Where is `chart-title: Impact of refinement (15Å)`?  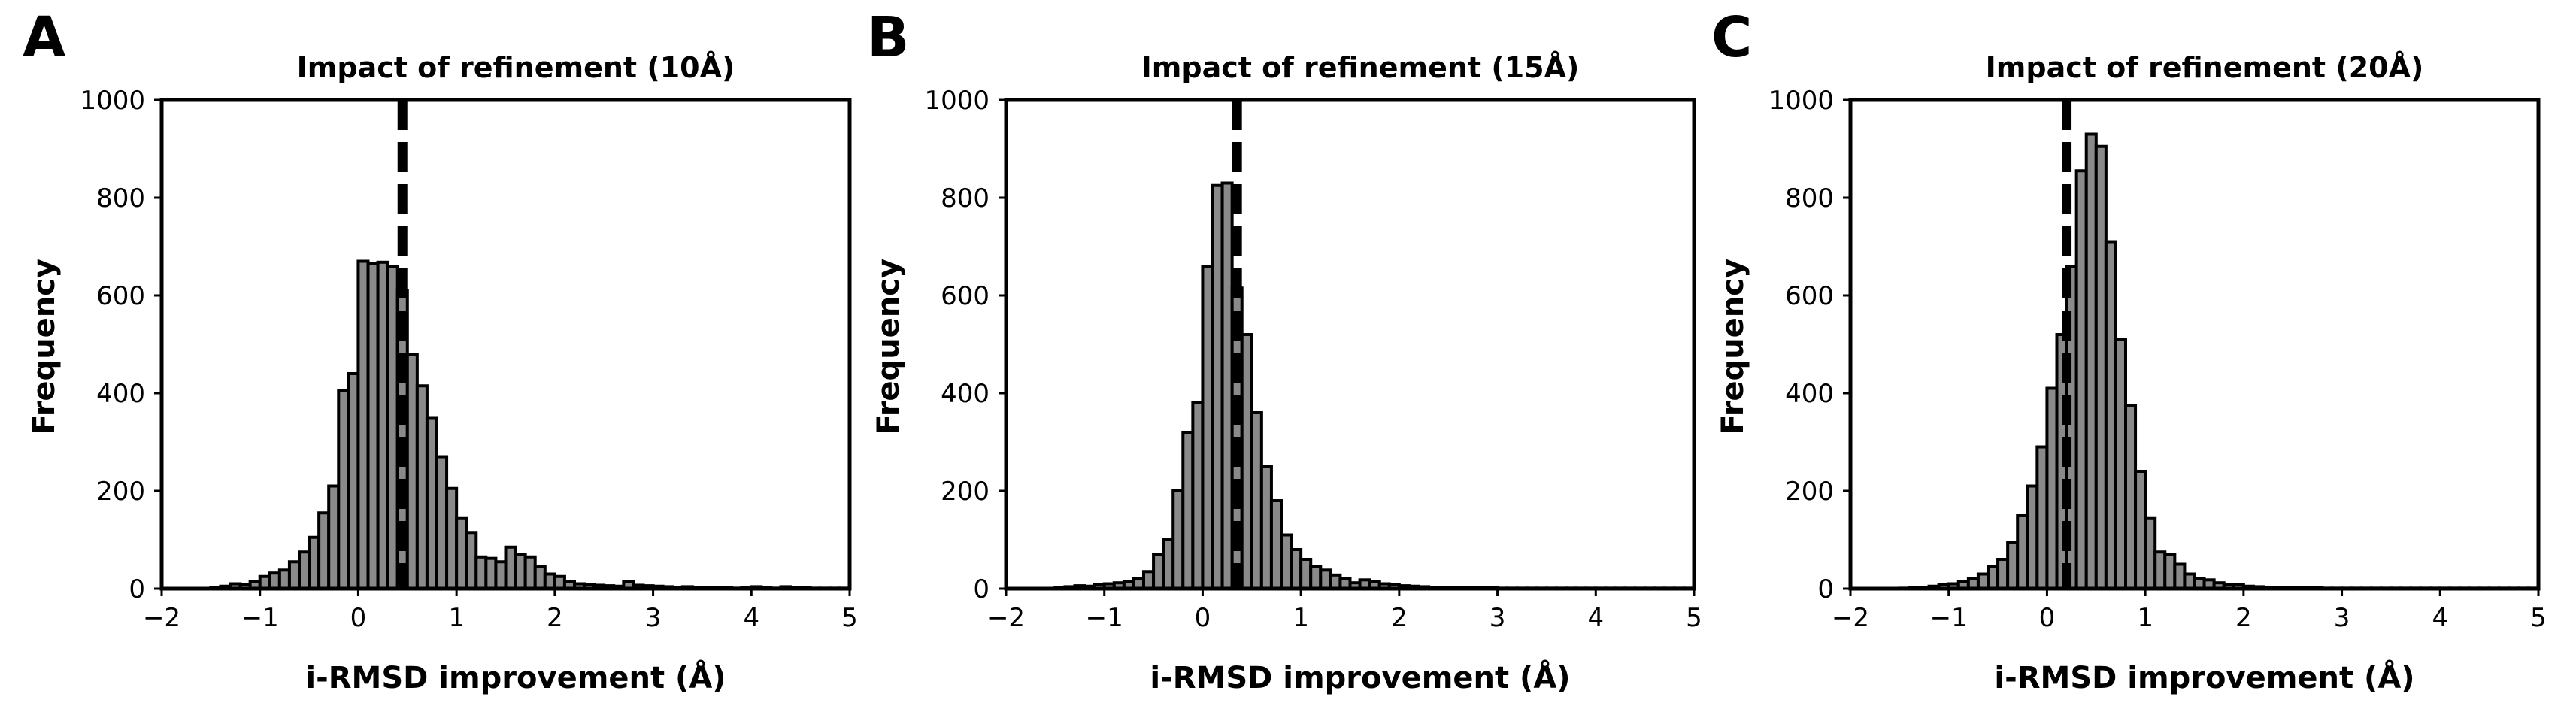
chart-title: Impact of refinement (15Å) is located at coordinates (1360, 67).